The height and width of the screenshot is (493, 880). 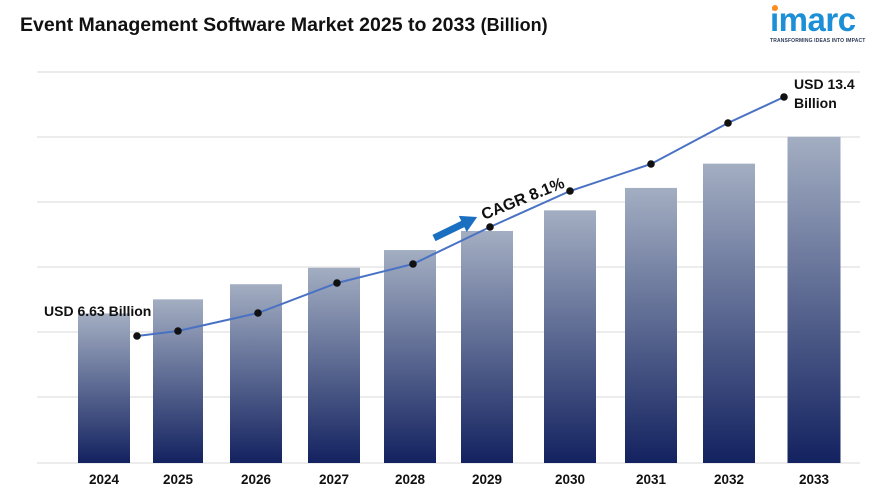 I want to click on imarc-logo: imarc TRANSFORMING IDEAS INTO IMPACT, so click(x=820, y=24).